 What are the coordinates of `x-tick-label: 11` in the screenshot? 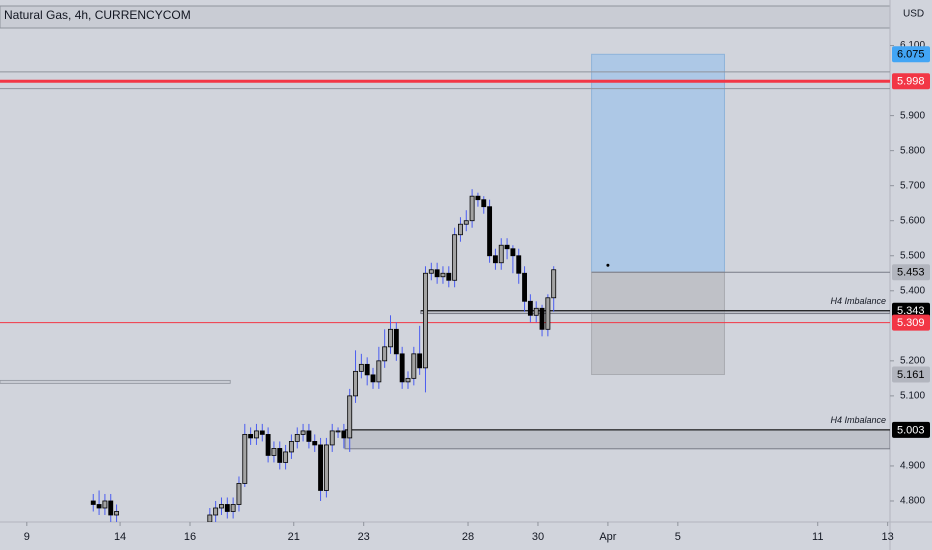 It's located at (817, 537).